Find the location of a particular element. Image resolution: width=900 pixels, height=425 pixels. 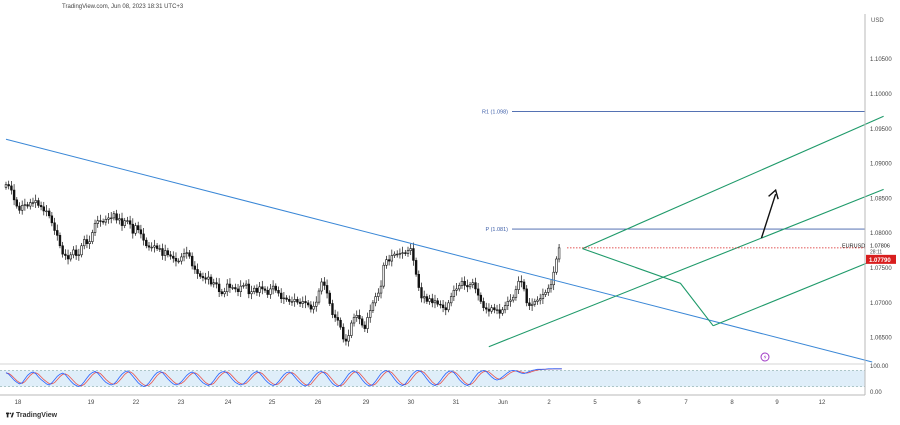

projection-arrow-head is located at coordinates (773, 194).